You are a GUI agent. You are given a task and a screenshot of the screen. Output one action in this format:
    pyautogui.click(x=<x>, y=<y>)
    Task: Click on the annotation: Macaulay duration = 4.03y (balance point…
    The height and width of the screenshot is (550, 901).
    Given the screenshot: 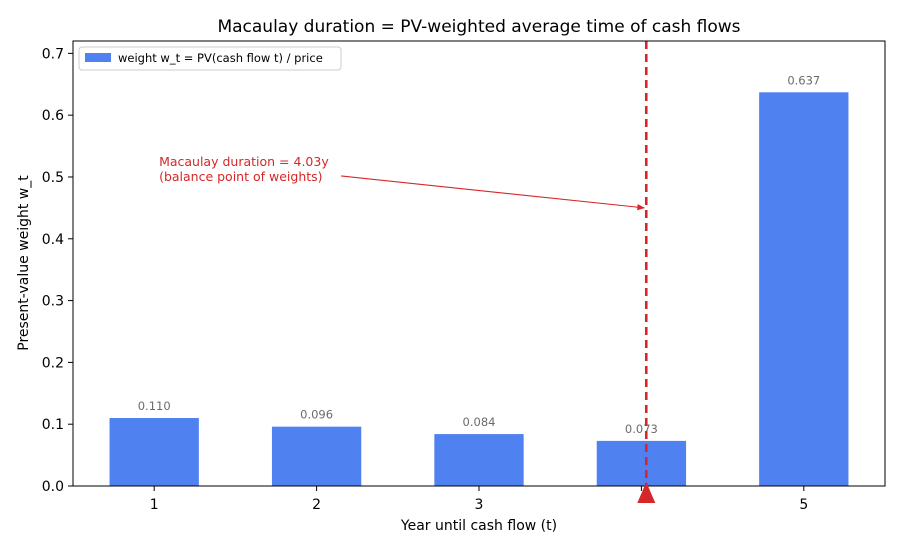 What is the action you would take?
    pyautogui.click(x=402, y=182)
    